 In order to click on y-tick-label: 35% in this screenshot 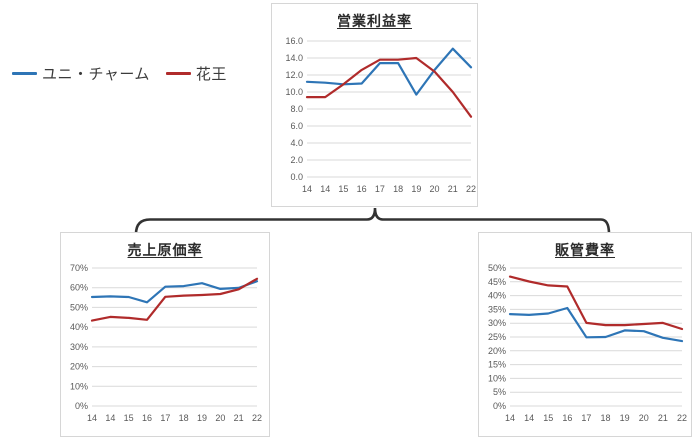, I will do `click(497, 309)`.